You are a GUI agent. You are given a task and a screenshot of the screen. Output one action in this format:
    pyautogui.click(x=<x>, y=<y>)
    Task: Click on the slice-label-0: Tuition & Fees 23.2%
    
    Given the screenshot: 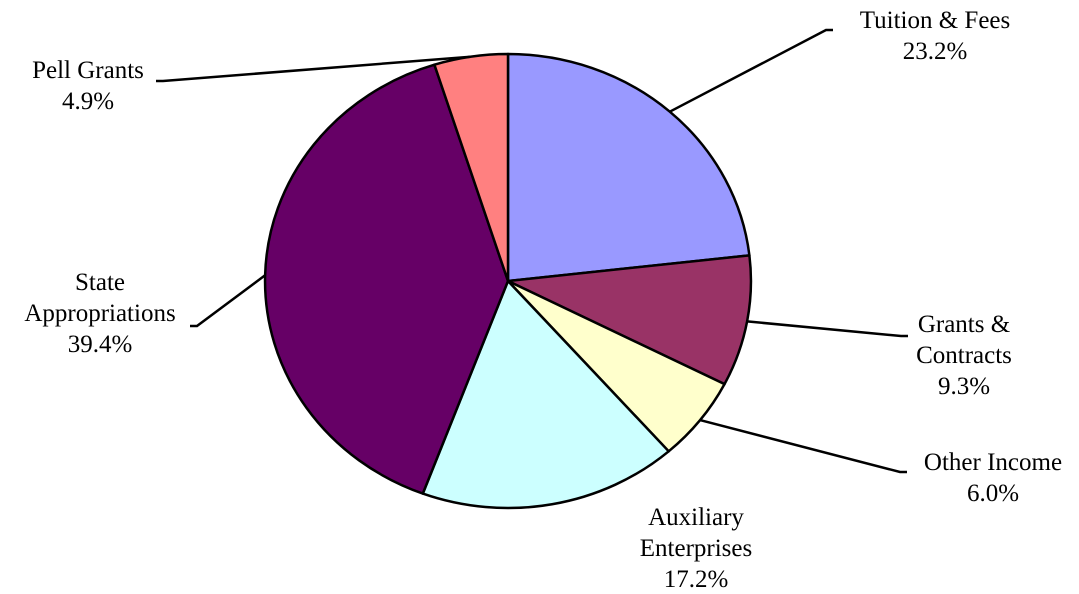 What is the action you would take?
    pyautogui.click(x=935, y=36)
    